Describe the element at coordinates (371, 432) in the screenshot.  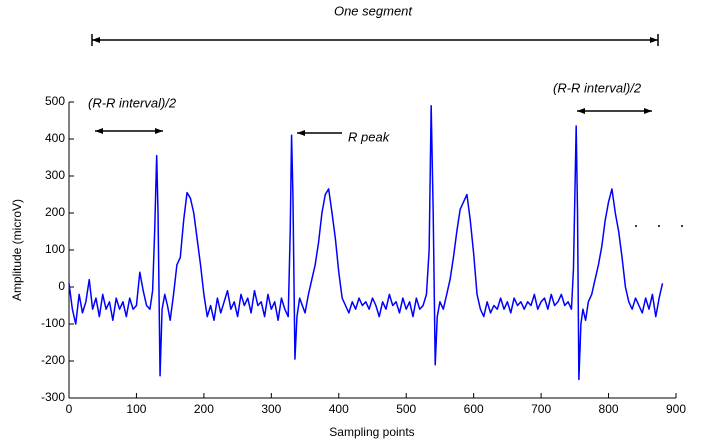
I see `x-axis-label: Sampling points` at that location.